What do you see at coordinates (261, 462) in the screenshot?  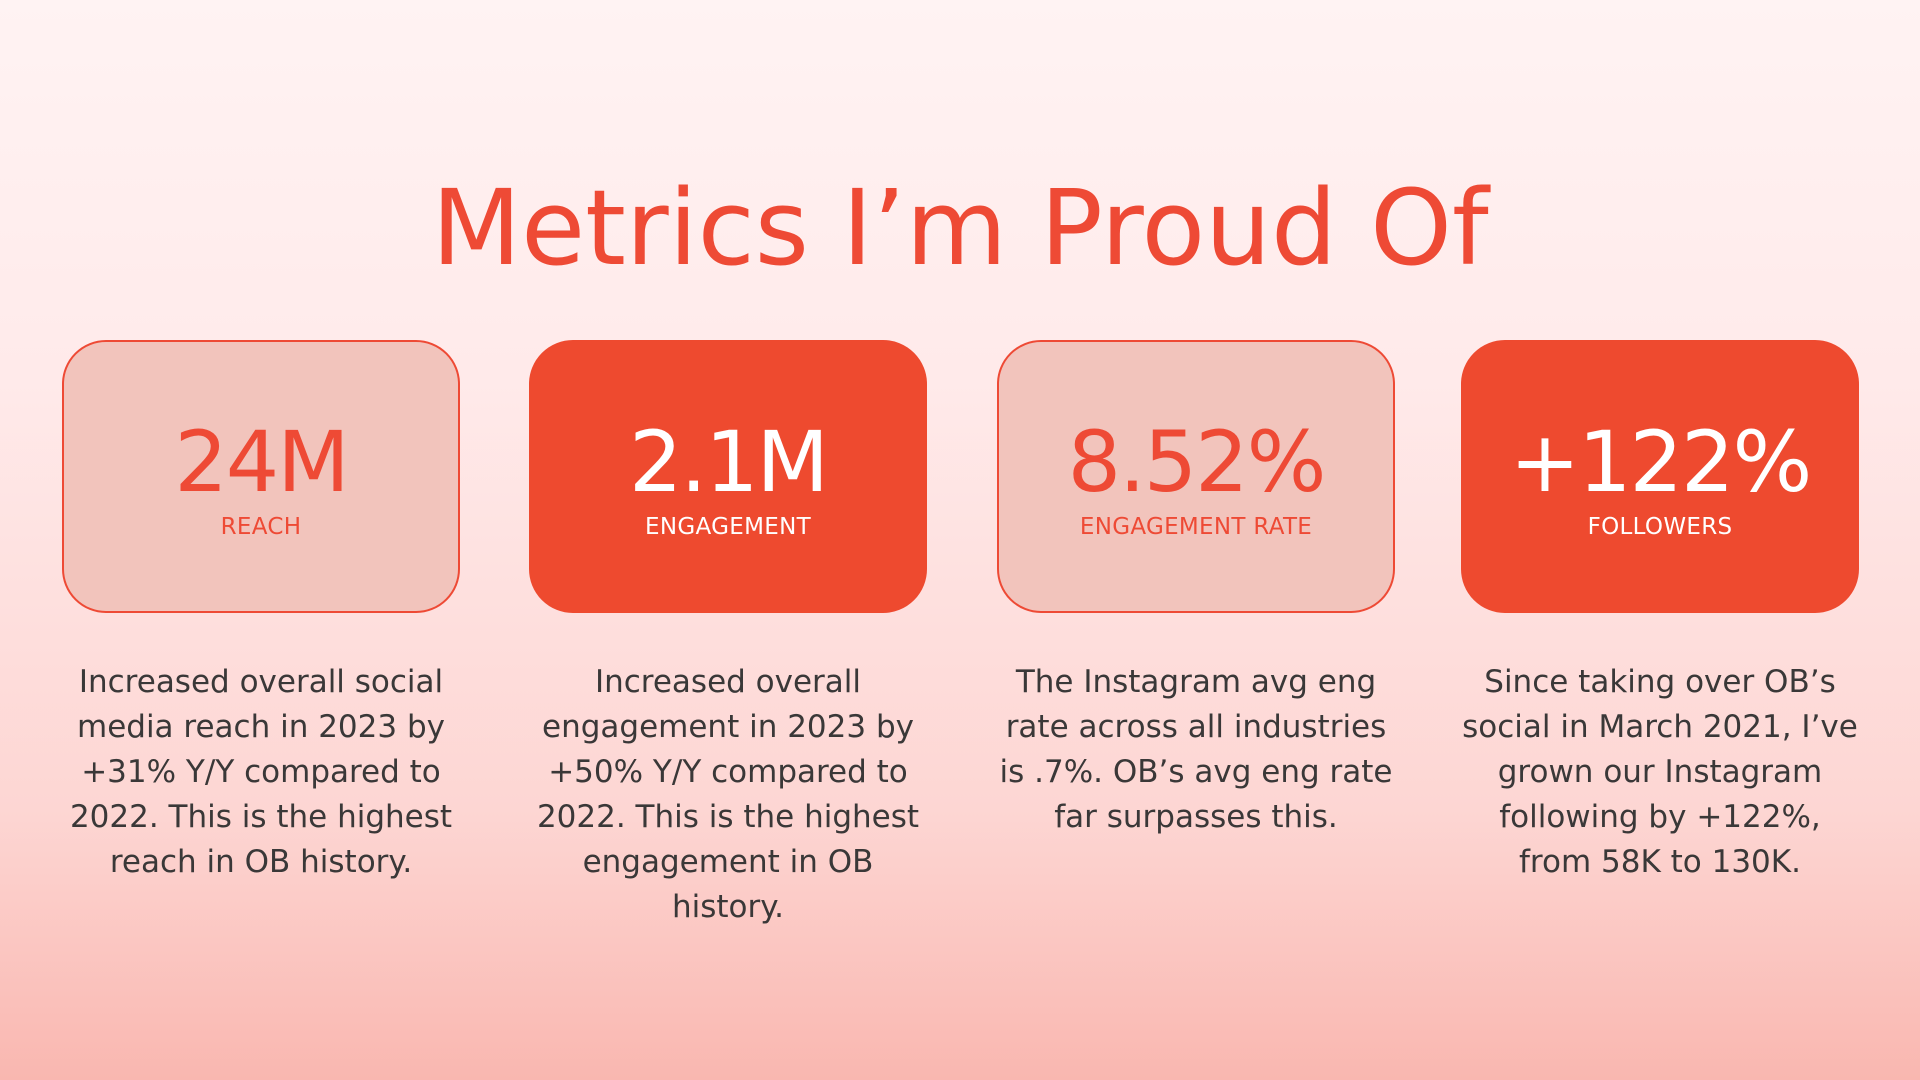 I see `metric-value: 24M` at bounding box center [261, 462].